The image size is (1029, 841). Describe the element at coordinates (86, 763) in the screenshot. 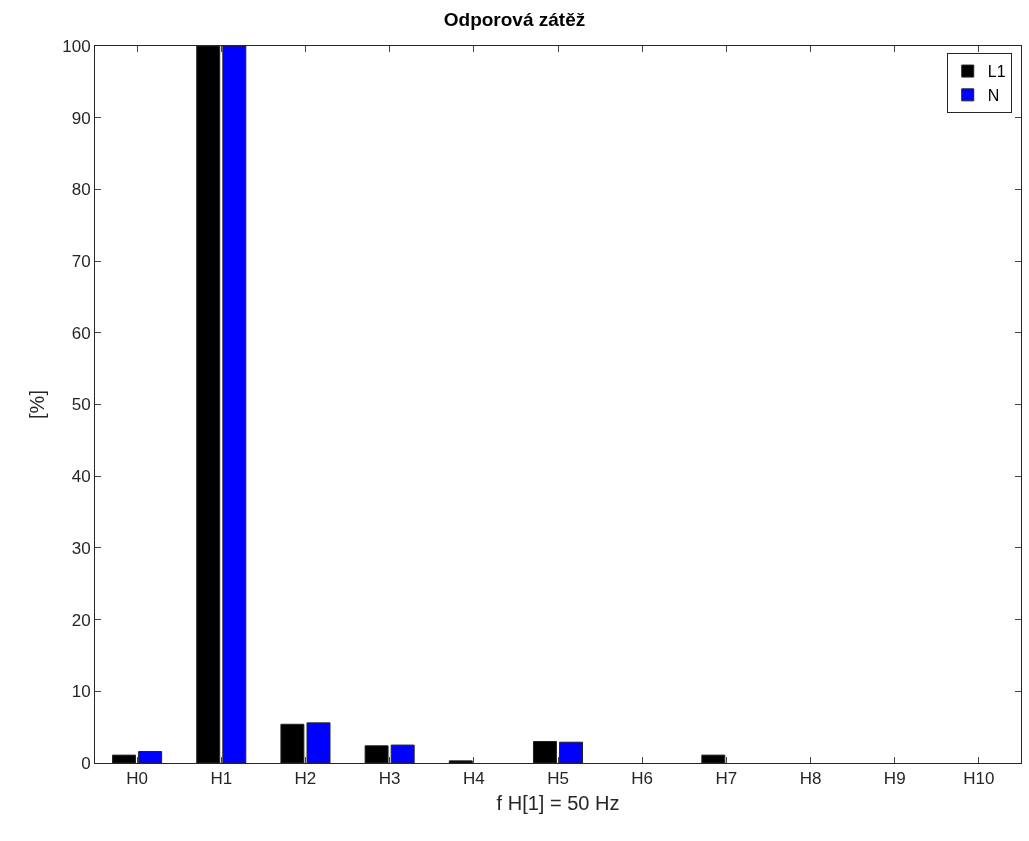

I see `y-tick-label: 0` at that location.